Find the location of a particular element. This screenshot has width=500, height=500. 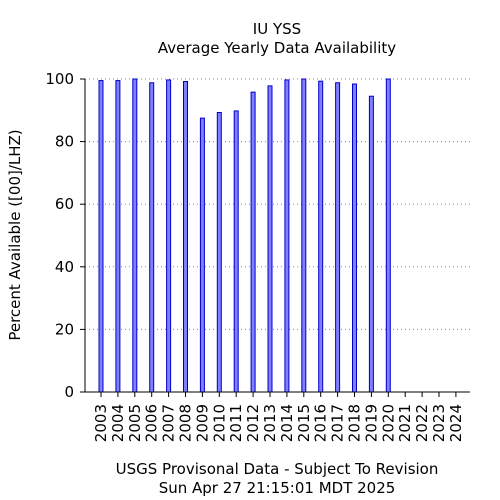

x-tick-label-2019: 2019 is located at coordinates (371, 423).